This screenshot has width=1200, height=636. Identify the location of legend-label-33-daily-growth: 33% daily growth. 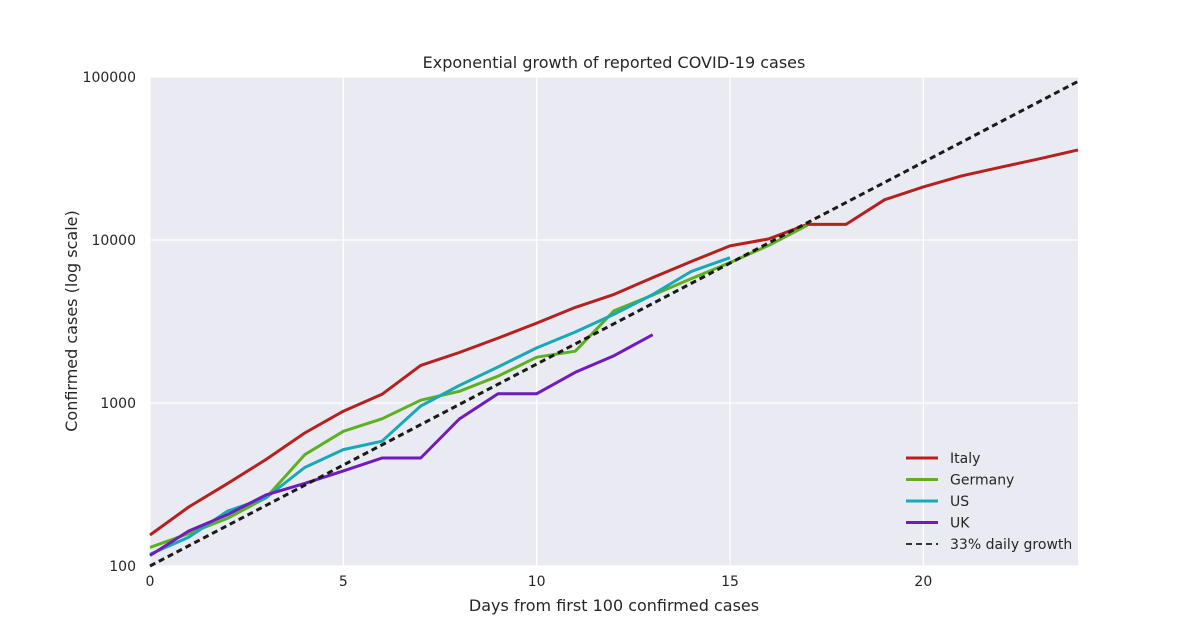
(1011, 545).